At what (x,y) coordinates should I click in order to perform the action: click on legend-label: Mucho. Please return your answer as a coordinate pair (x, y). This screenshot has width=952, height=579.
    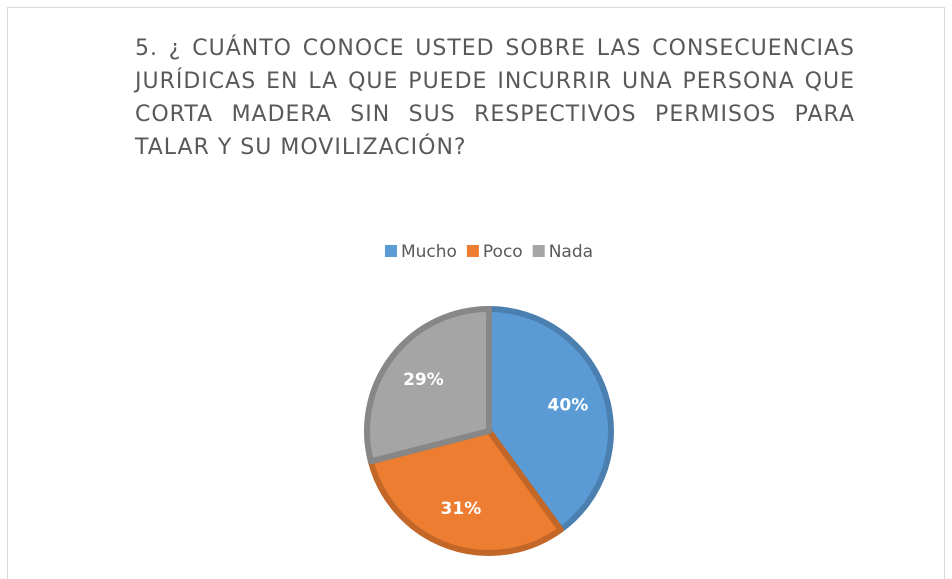
    Looking at the image, I should click on (429, 252).